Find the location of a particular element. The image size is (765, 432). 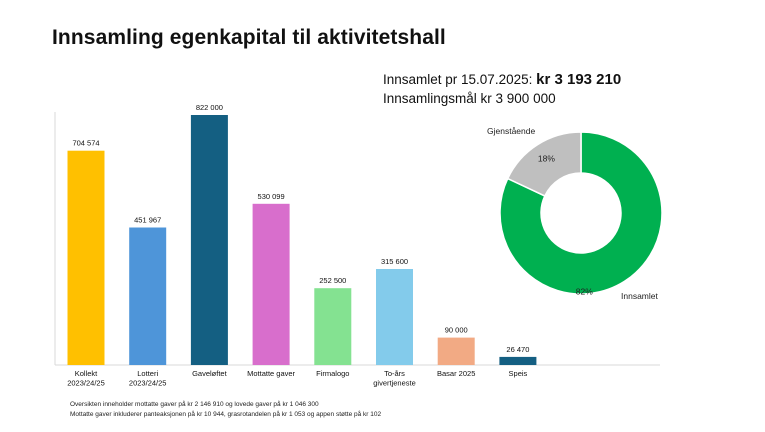

category-label-0: Kollekt 2023/24/25 is located at coordinates (86, 378).